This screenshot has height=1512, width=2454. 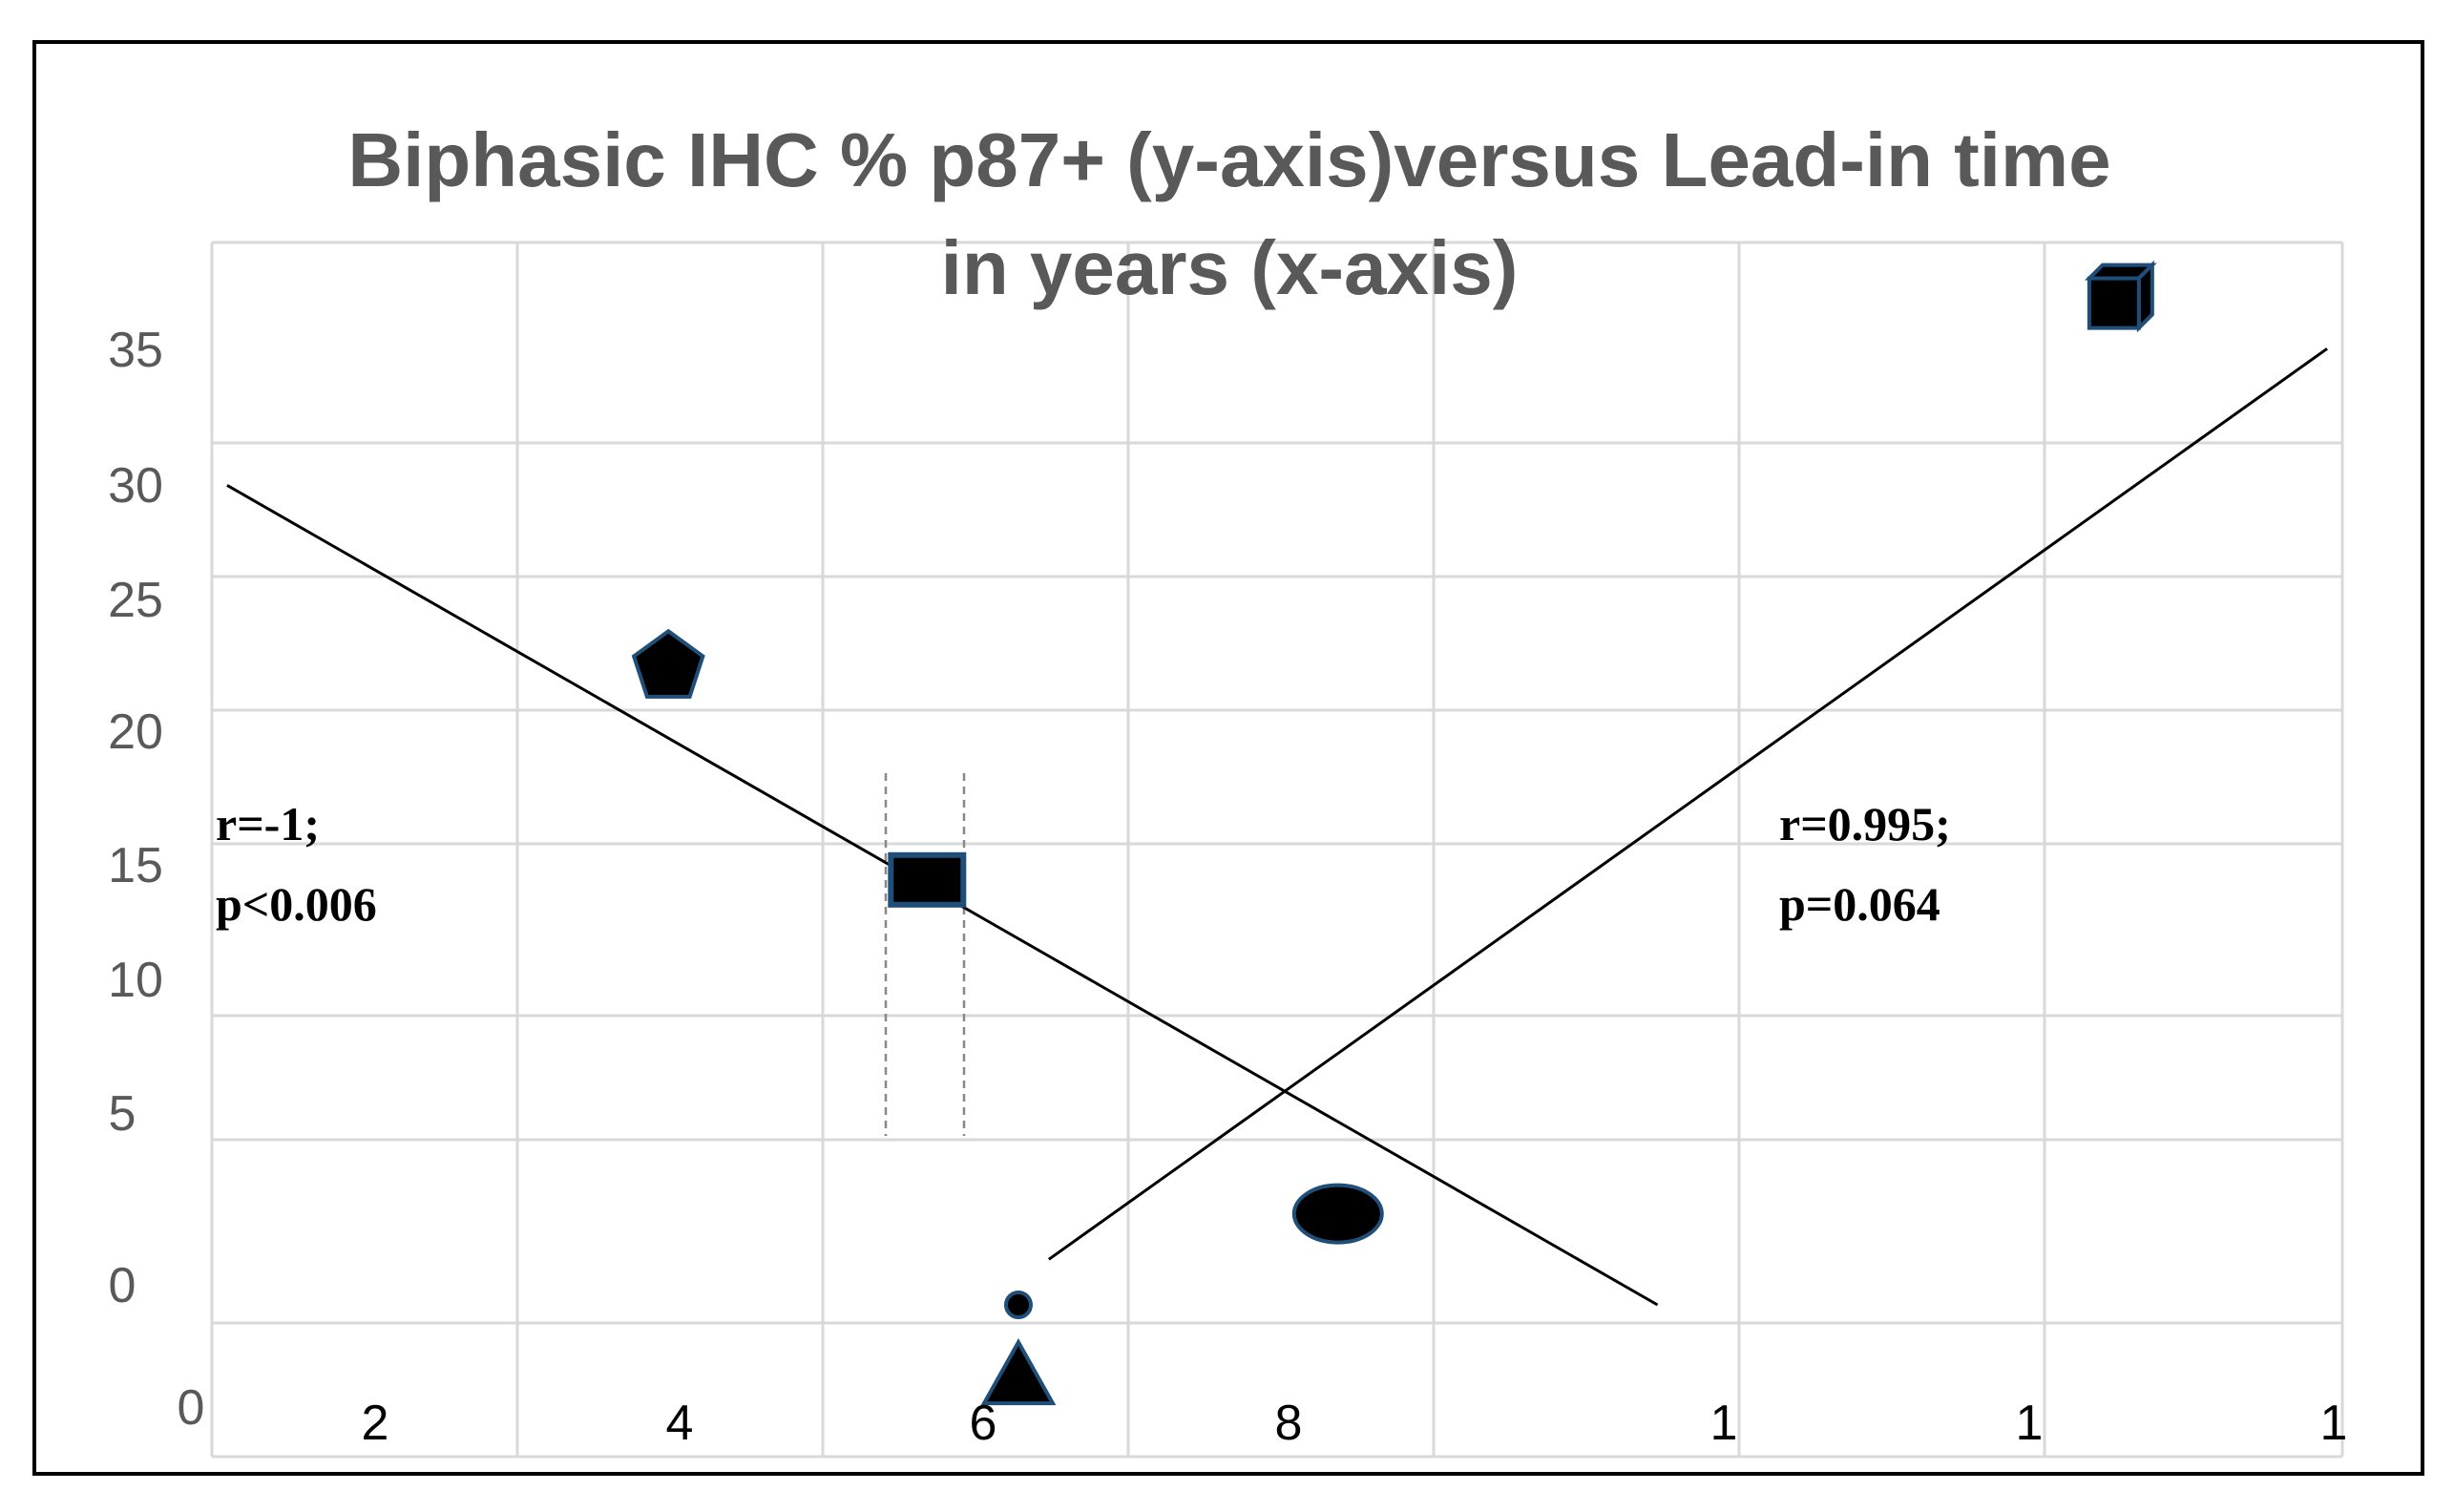 What do you see at coordinates (2114, 303) in the screenshot?
I see `data-point-cube` at bounding box center [2114, 303].